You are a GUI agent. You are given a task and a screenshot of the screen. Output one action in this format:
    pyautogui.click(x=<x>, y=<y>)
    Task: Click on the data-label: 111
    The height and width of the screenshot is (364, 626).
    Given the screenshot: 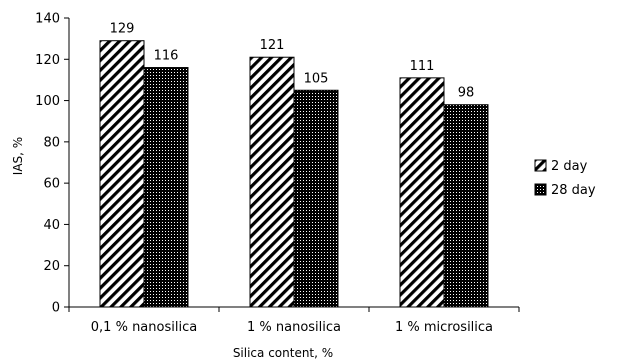 What is the action you would take?
    pyautogui.click(x=422, y=66)
    